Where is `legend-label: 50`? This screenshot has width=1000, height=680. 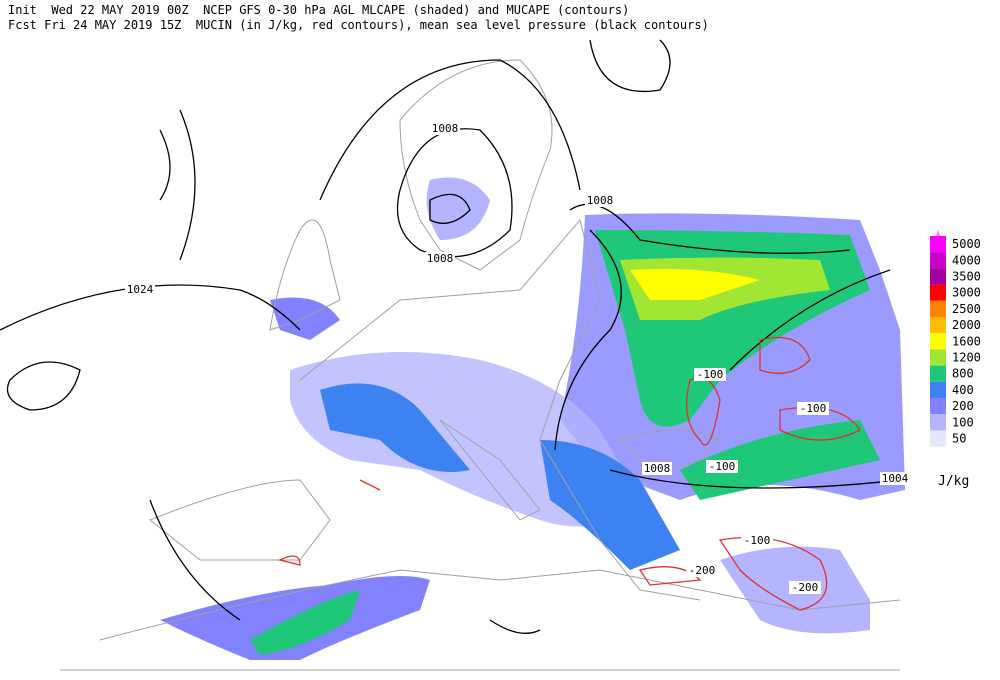
legend-label: 50 is located at coordinates (959, 439).